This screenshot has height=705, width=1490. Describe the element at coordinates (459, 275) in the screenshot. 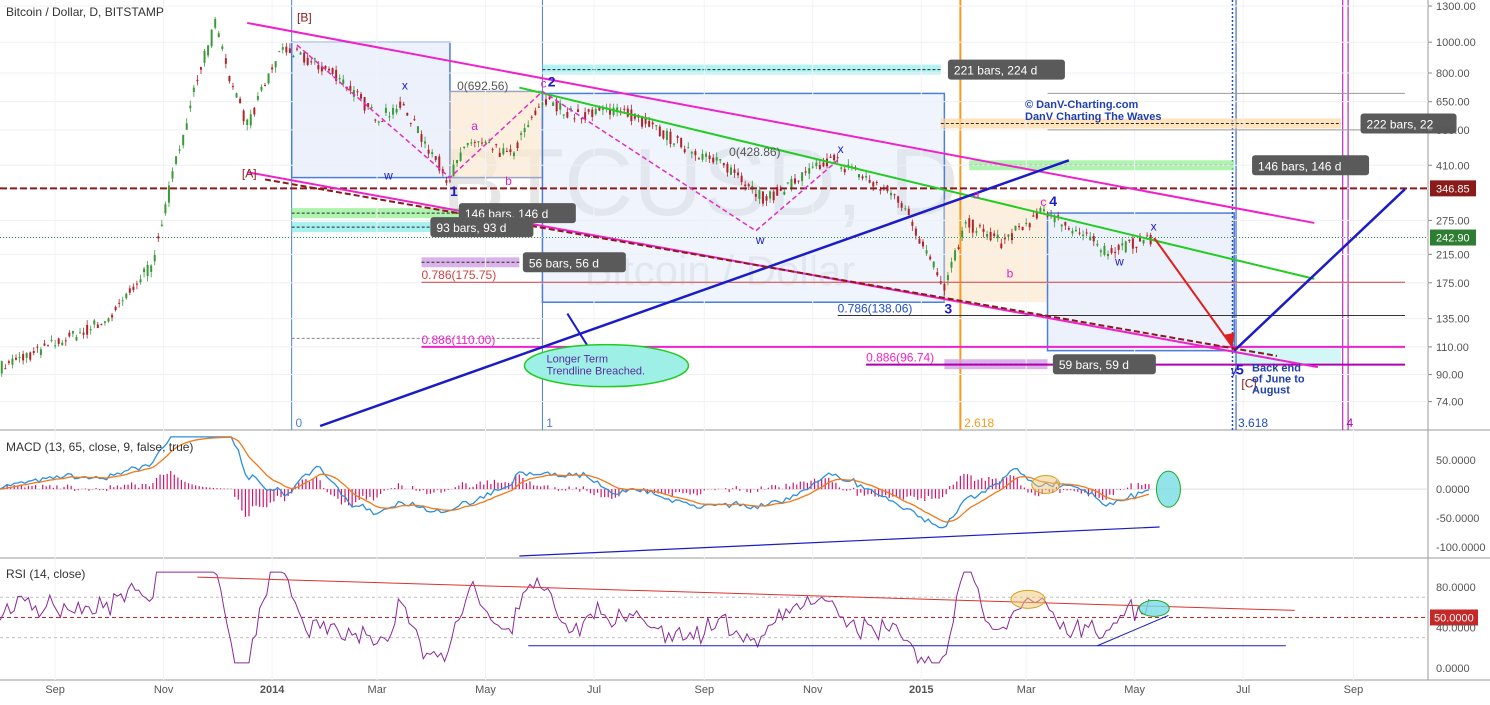

I see `fib-label-2: 0.786(175.75)` at that location.